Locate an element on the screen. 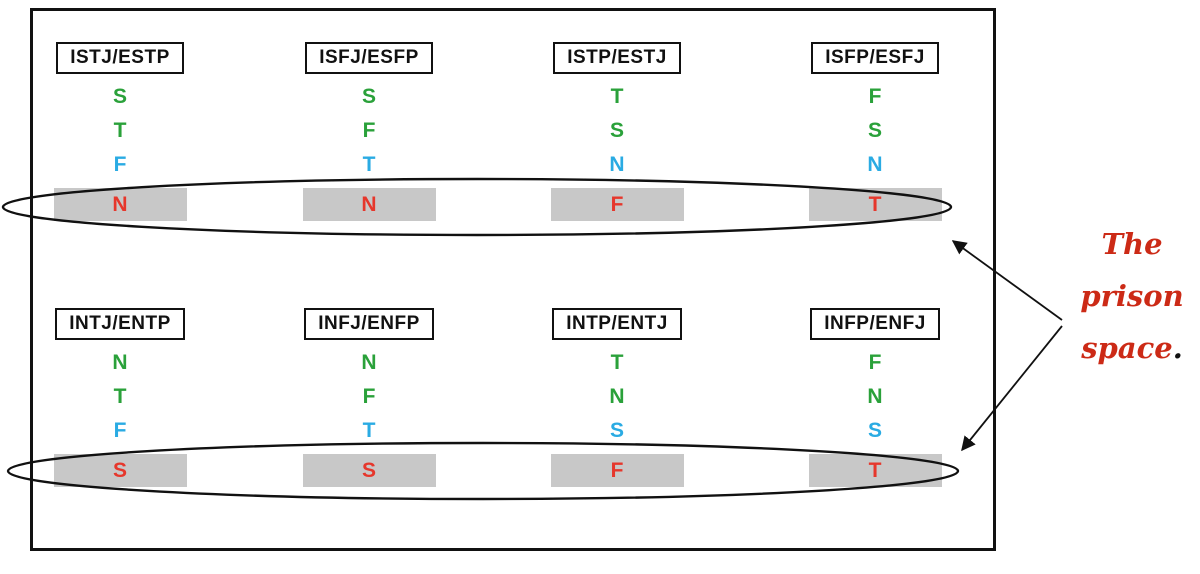 The image size is (1200, 574). type-group-infj-enfp: INFJ/ENFP N F T S is located at coordinates (369, 397).